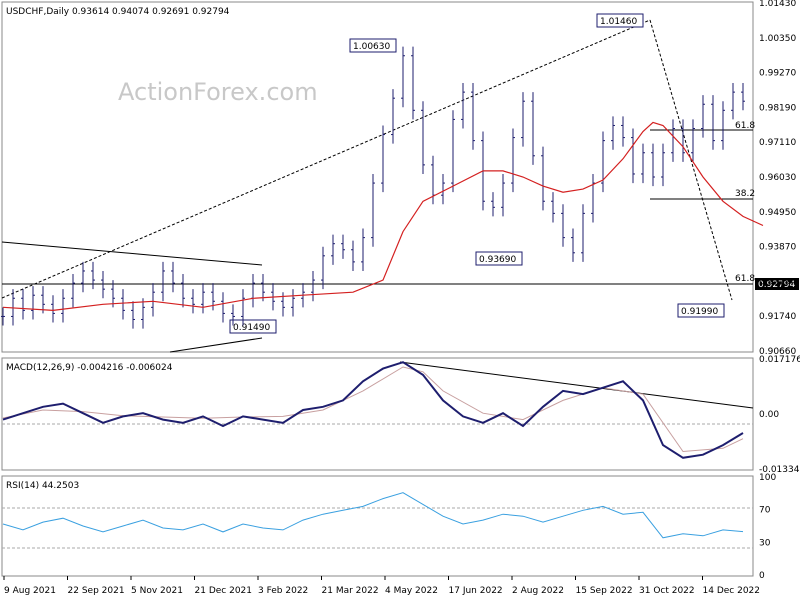  Describe the element at coordinates (779, 415) in the screenshot. I see `macd-y-ticks: 0.017176 0.00 -0.013340` at that location.